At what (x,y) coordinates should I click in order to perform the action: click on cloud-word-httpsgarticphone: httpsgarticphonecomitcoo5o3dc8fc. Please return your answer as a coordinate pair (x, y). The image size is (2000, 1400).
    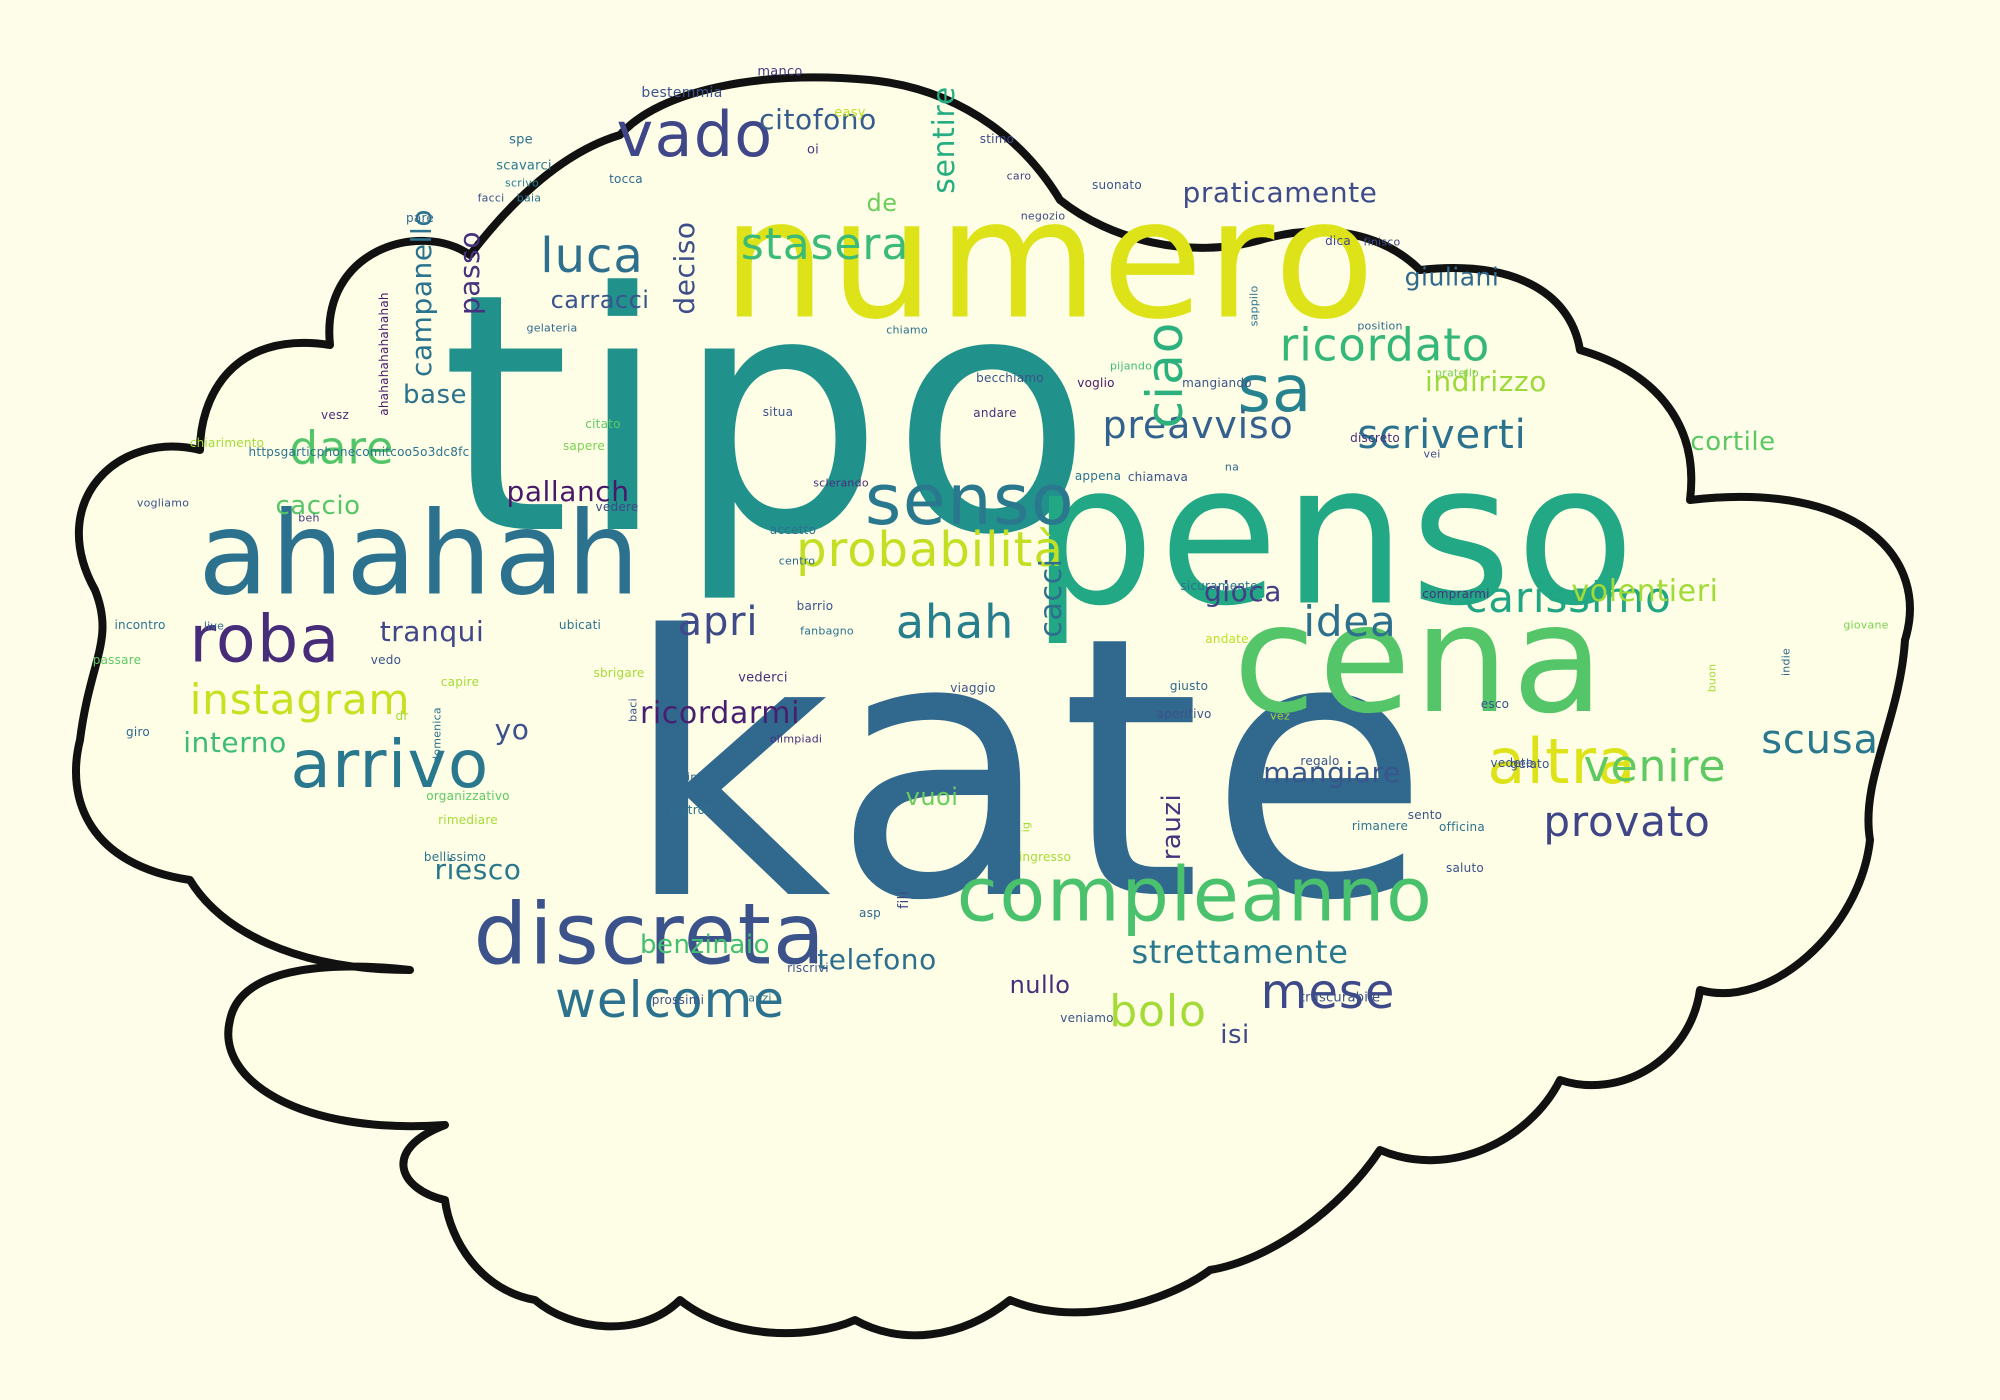
    Looking at the image, I should click on (359, 452).